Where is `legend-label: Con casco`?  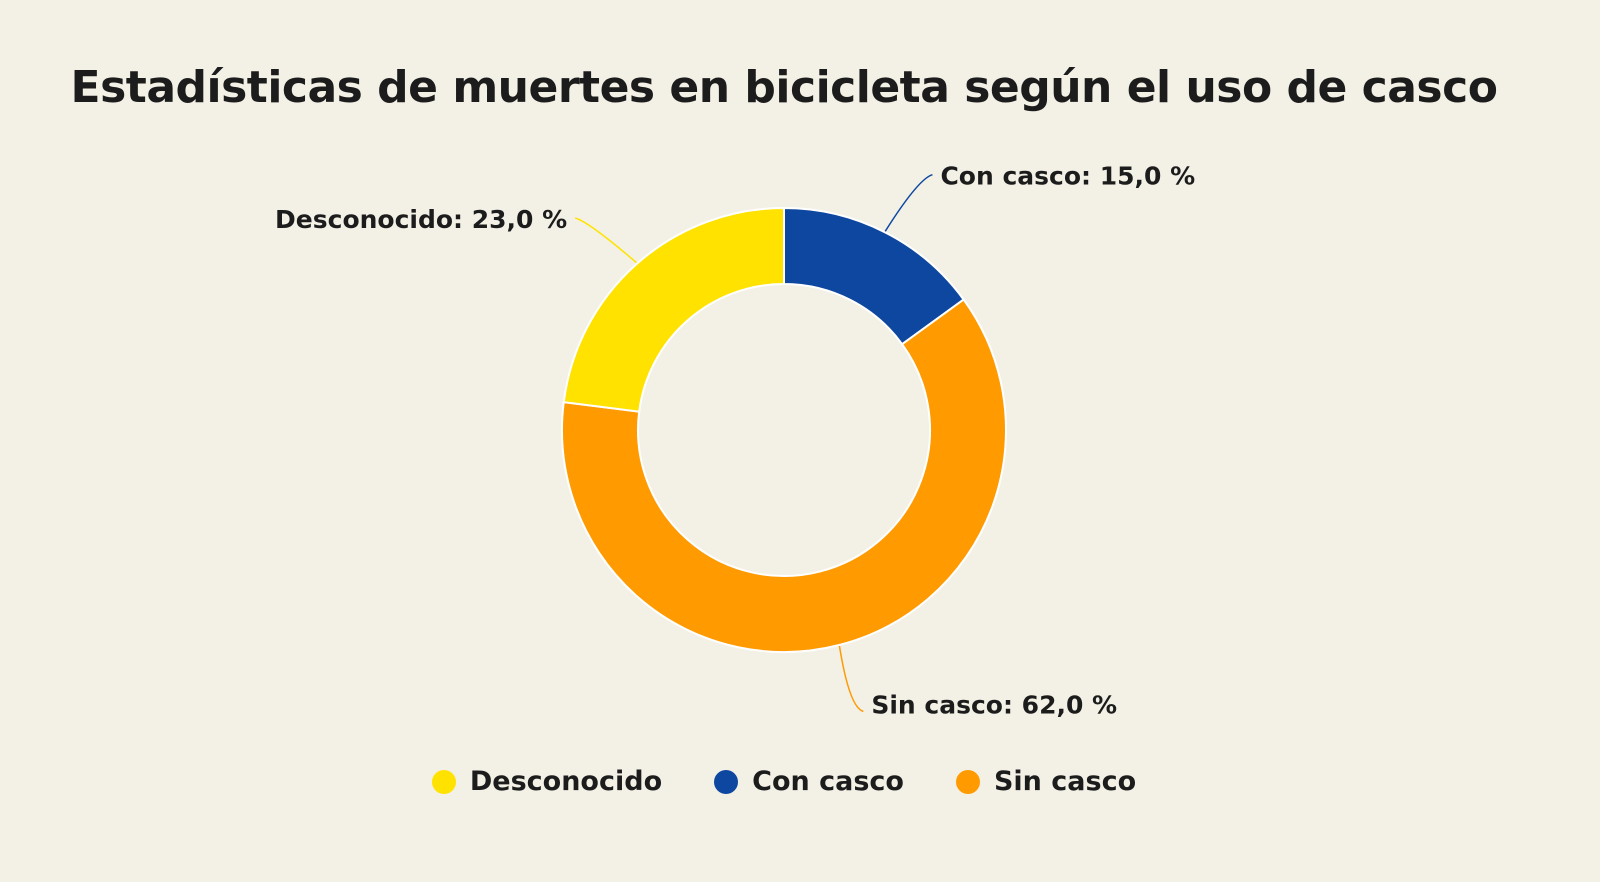
legend-label: Con casco is located at coordinates (828, 781).